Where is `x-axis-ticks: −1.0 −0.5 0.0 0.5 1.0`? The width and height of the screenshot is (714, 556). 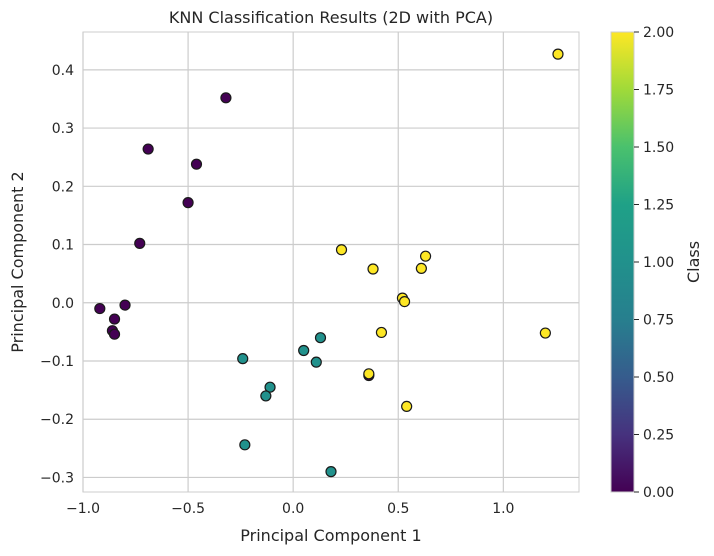
x-axis-ticks: −1.0 −0.5 0.0 0.5 1.0 is located at coordinates (290, 509).